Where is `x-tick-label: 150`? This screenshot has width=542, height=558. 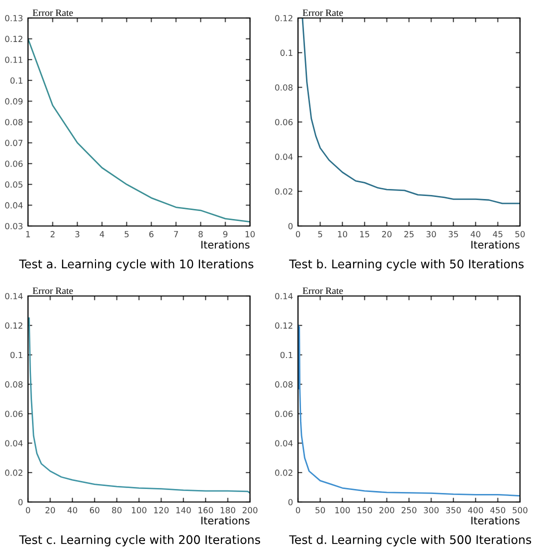 x-tick-label: 150 is located at coordinates (365, 510).